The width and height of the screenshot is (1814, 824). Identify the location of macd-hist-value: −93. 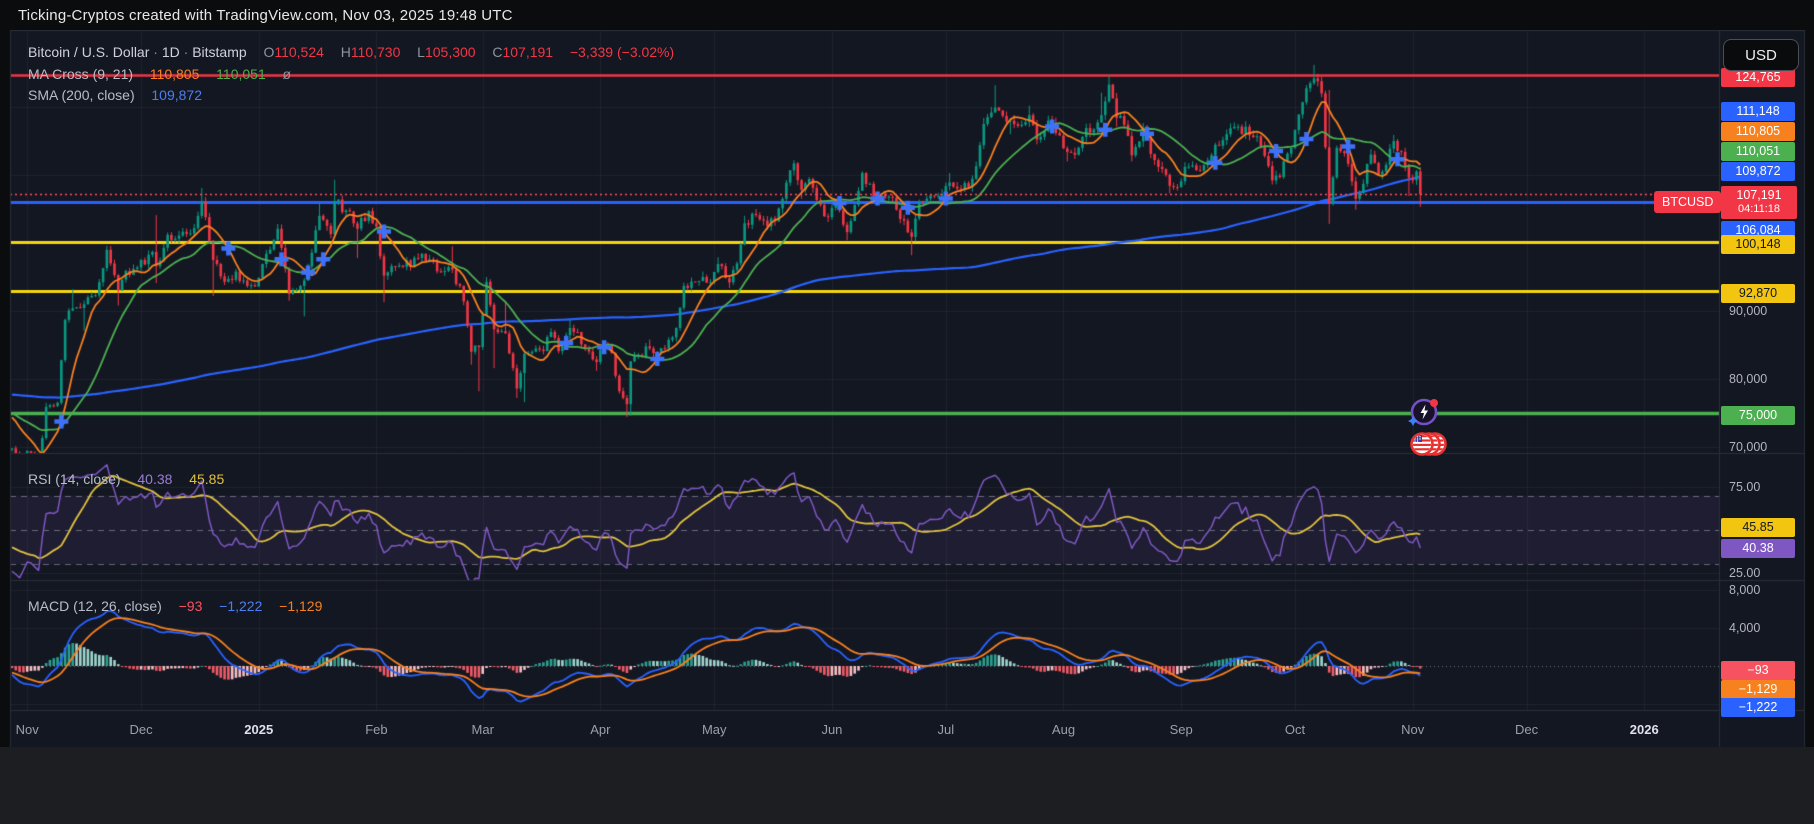
(190, 606).